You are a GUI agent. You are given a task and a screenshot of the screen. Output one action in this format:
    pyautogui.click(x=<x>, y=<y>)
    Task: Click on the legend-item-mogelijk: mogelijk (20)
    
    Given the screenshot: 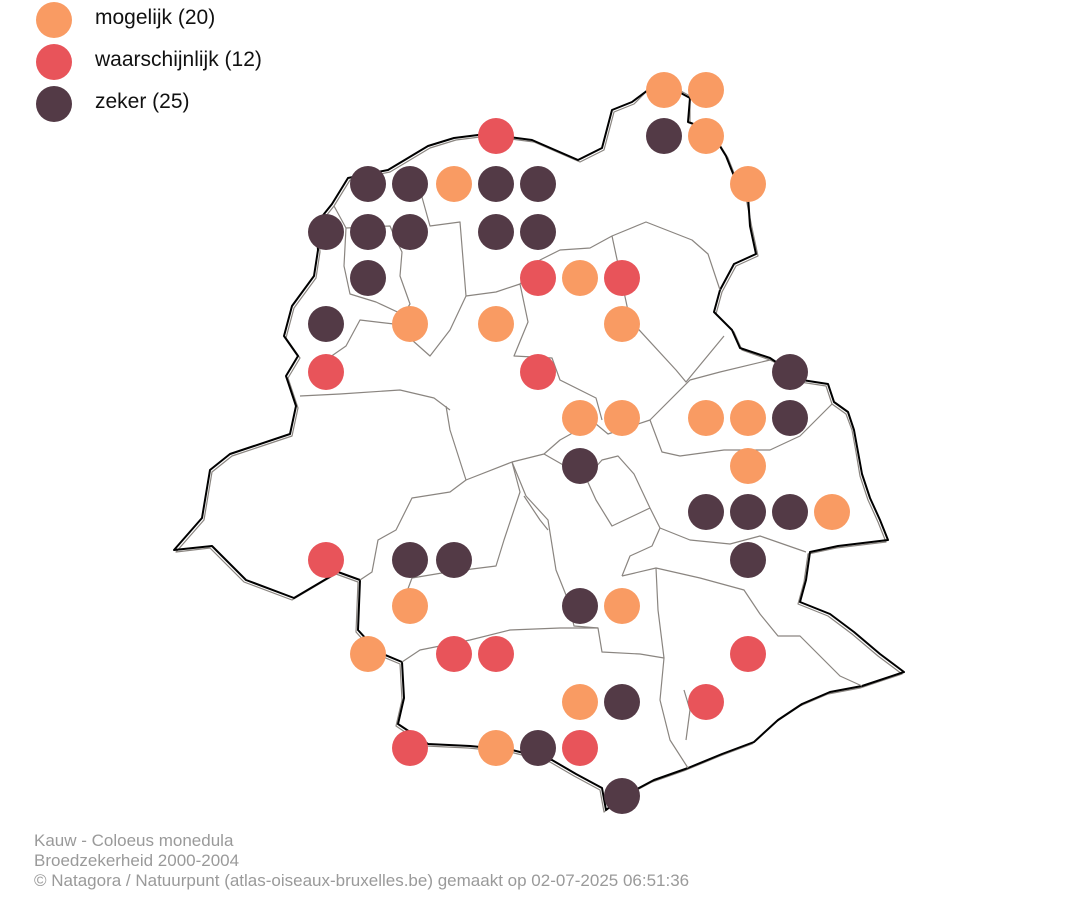 What is the action you would take?
    pyautogui.click(x=184, y=20)
    